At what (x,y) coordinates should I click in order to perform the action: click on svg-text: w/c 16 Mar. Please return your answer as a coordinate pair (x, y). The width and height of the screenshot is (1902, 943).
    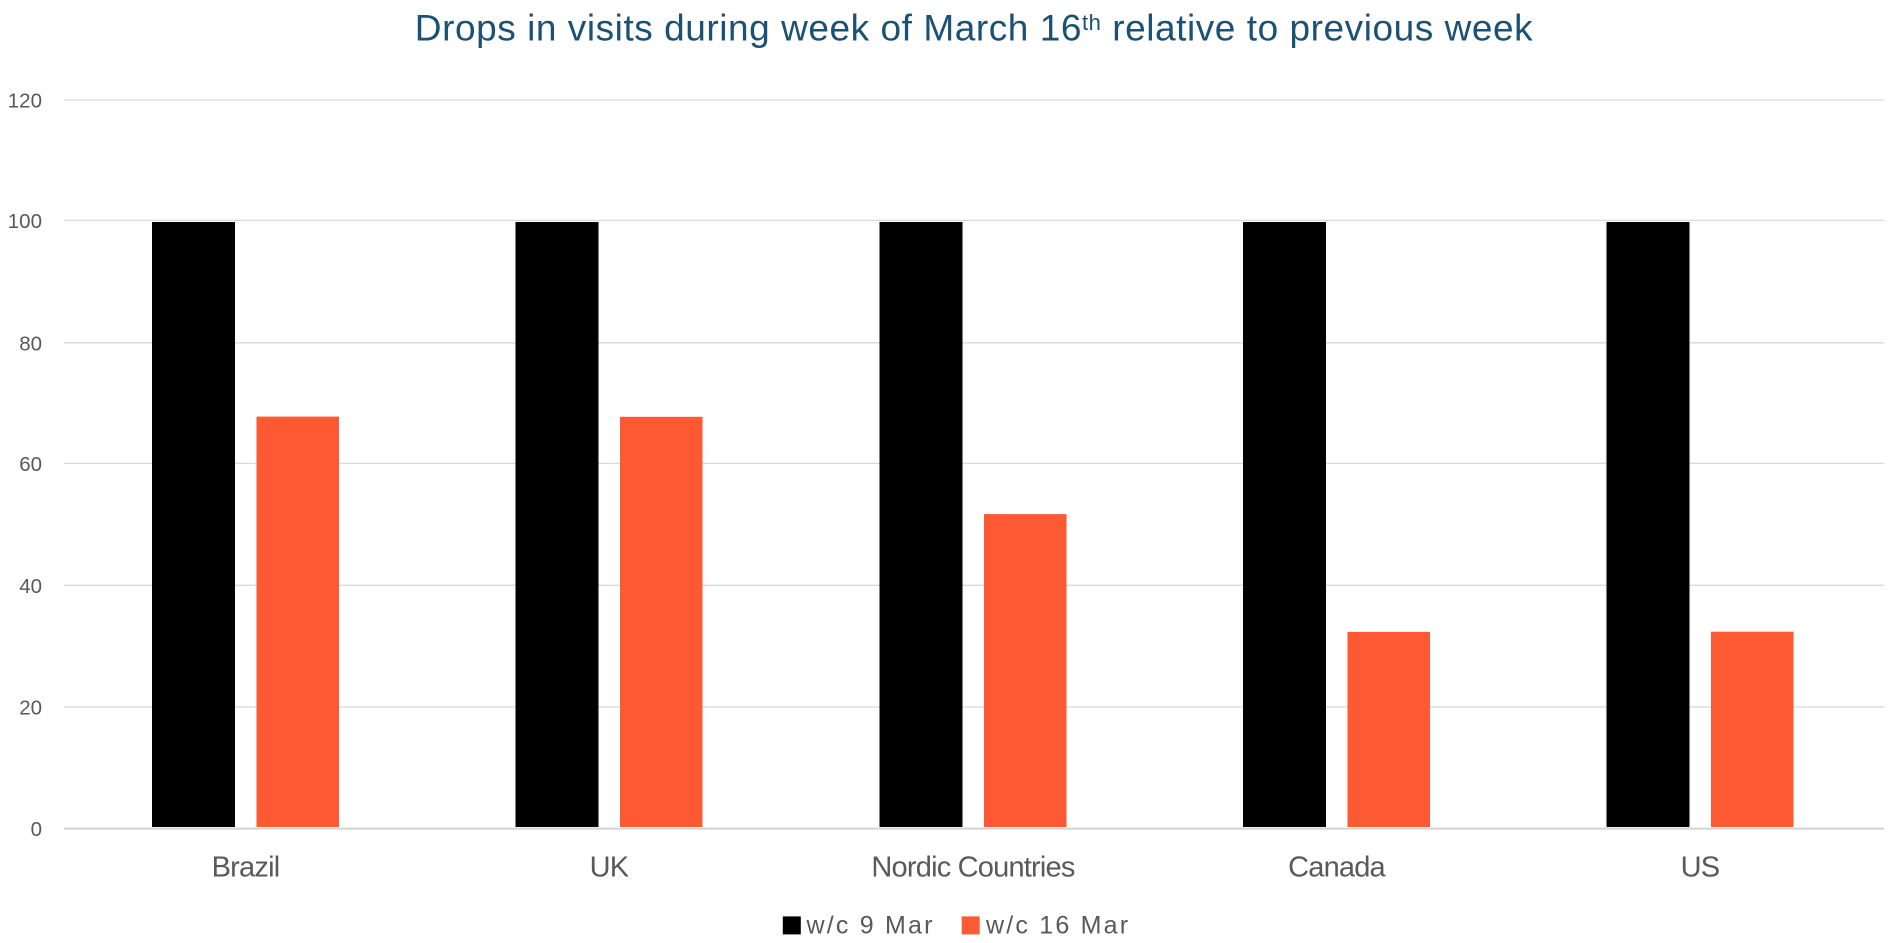
    Looking at the image, I should click on (1057, 926).